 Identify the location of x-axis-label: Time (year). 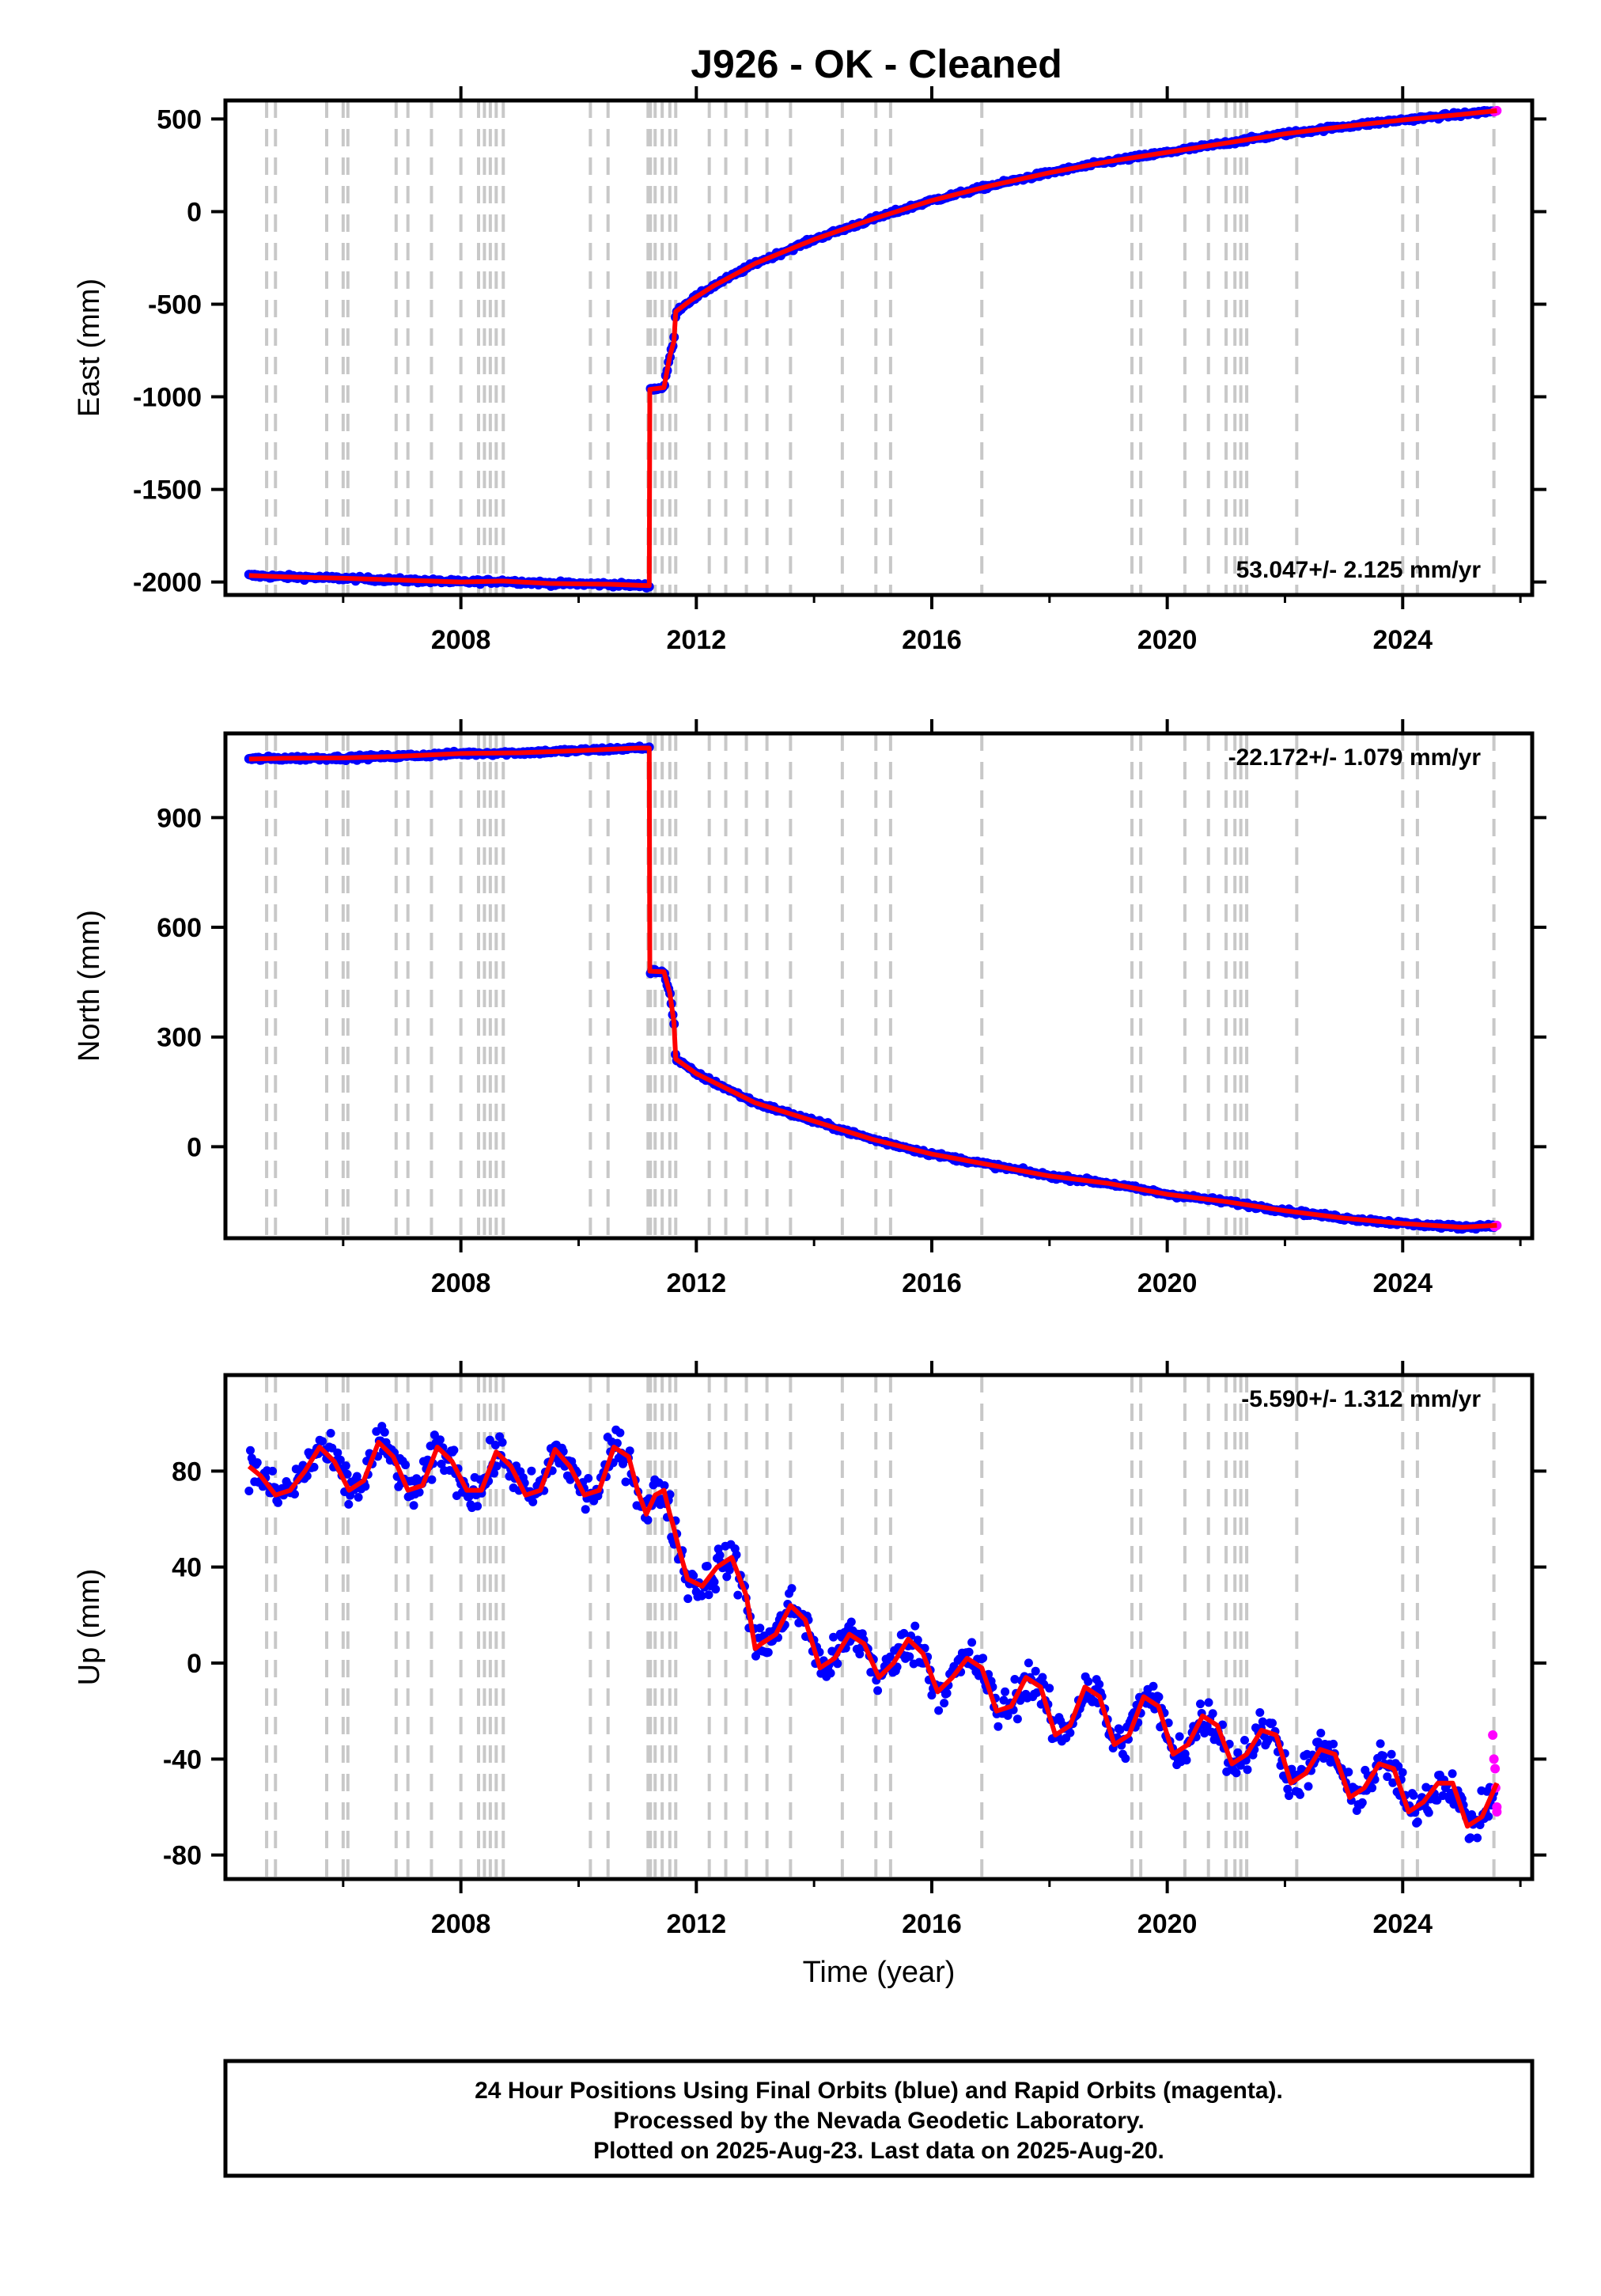
(879, 1972).